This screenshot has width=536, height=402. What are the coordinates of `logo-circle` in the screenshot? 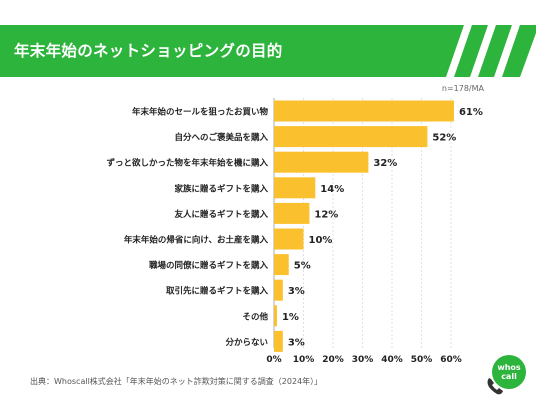 It's located at (509, 372).